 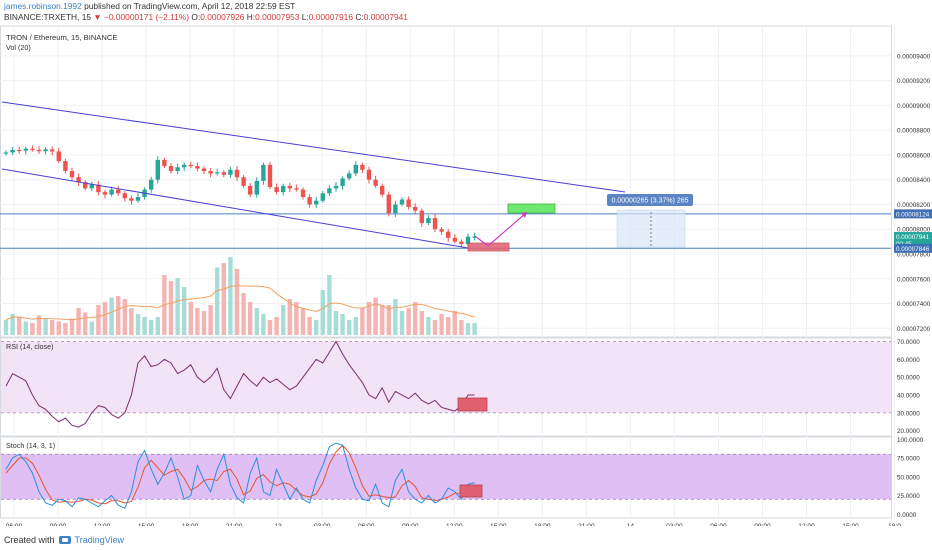 What do you see at coordinates (908, 459) in the screenshot?
I see `stoch-tick-label: 75.0000` at bounding box center [908, 459].